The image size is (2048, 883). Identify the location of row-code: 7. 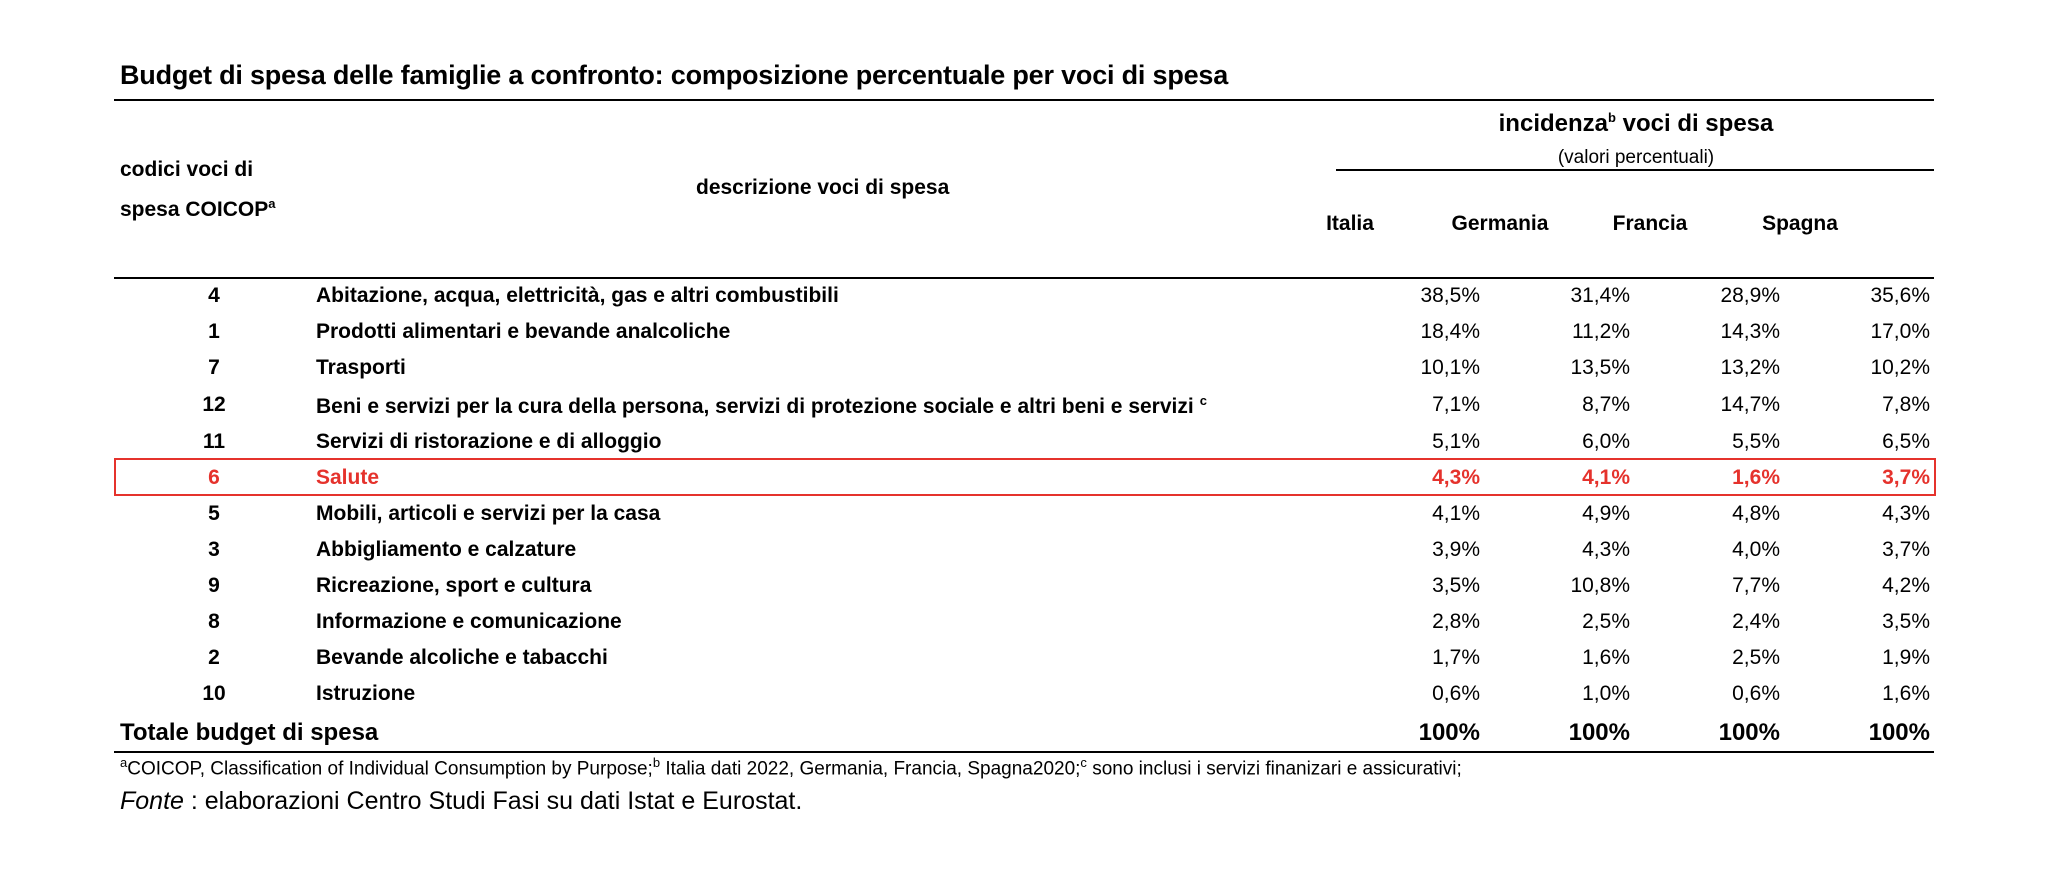
(214, 367).